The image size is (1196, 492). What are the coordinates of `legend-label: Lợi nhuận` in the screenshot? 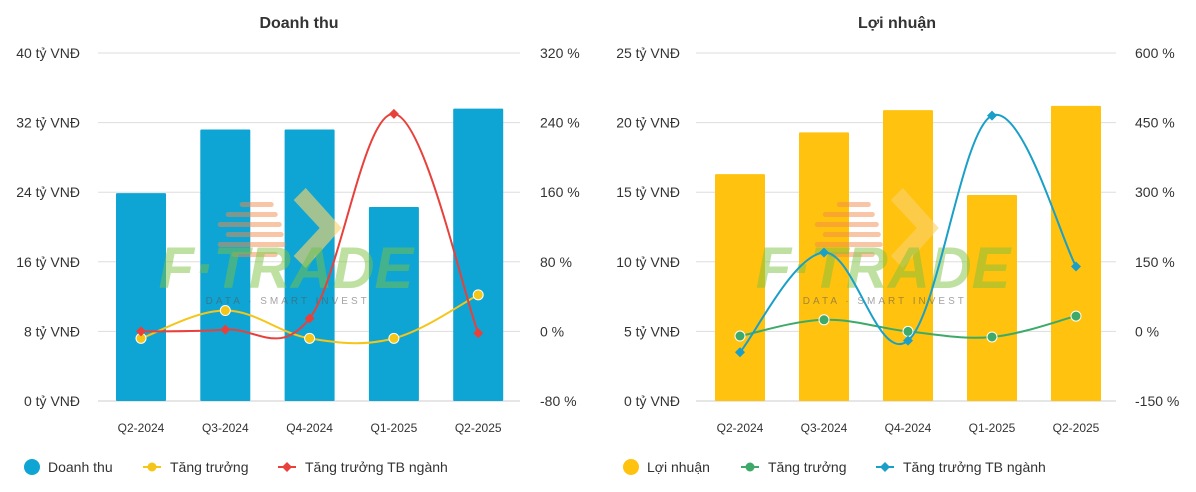 It's located at (678, 467).